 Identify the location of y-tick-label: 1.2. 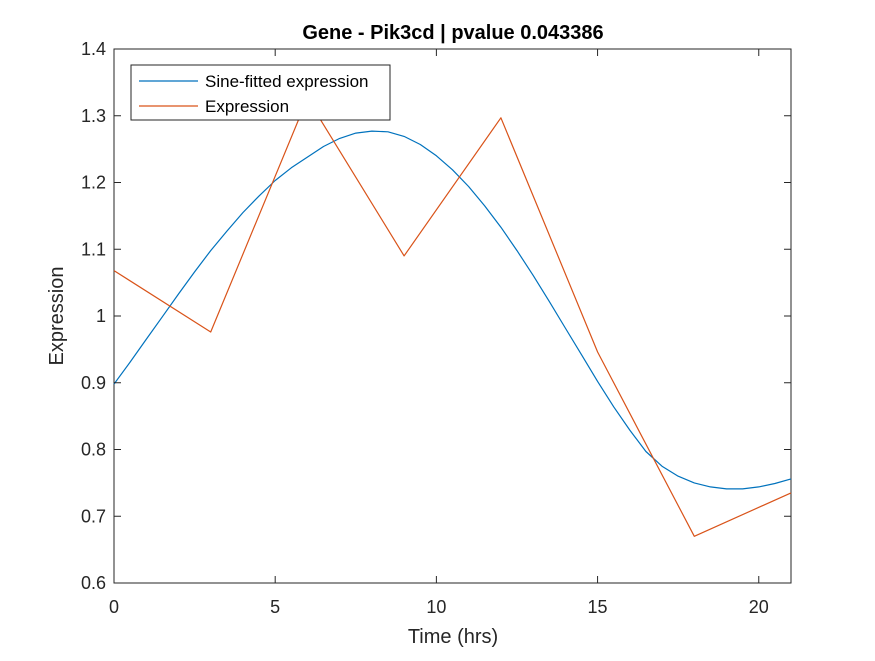
(93, 183).